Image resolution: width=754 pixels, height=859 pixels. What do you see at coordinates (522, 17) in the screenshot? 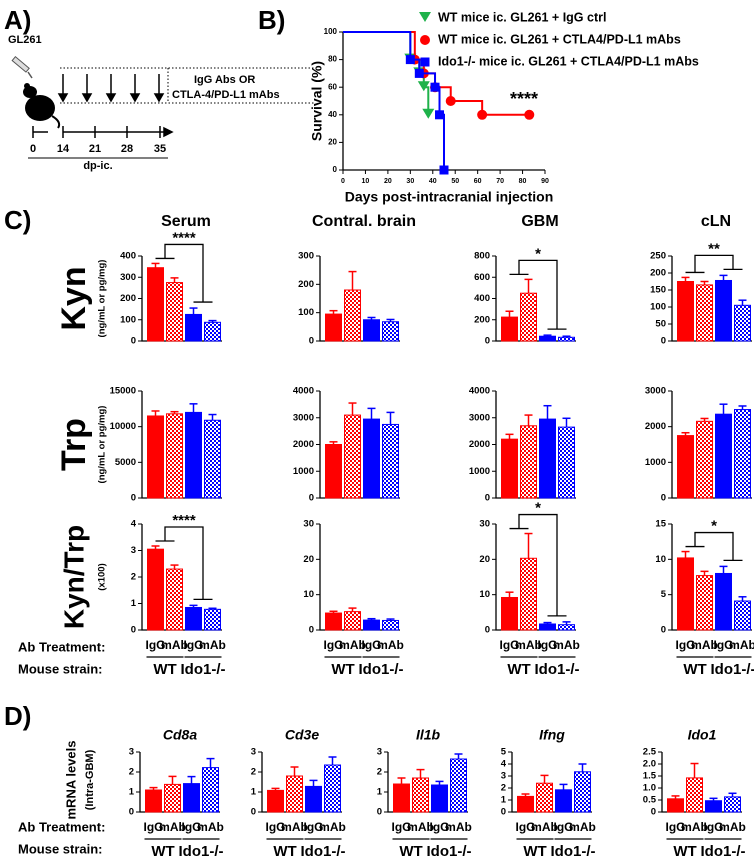
I see `legend-label: WT mice ic. GL261 + IgG ctrl` at bounding box center [522, 17].